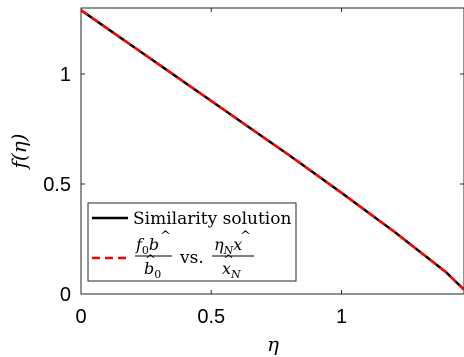 The image size is (464, 357). Describe the element at coordinates (228, 260) in the screenshot. I see `legend-math-hat-xN: ^` at that location.